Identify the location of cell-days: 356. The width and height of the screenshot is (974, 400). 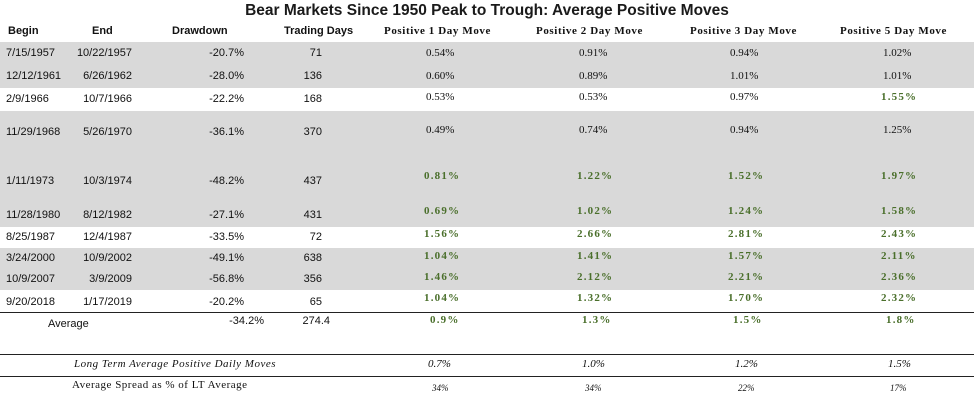
(312, 279).